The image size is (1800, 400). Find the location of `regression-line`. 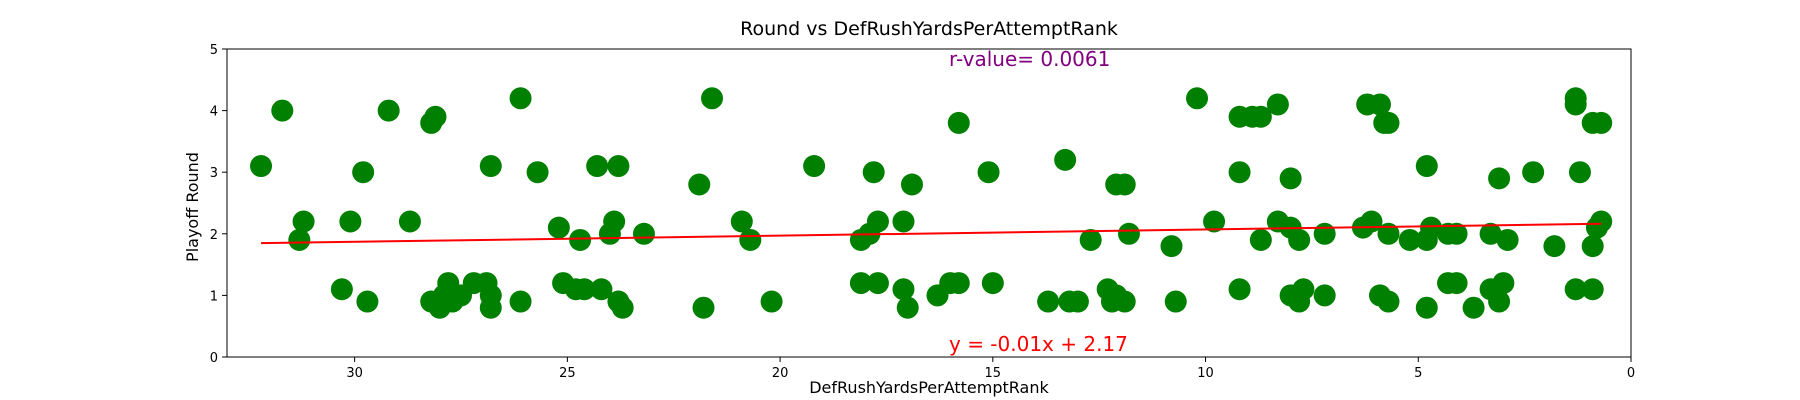

regression-line is located at coordinates (931, 233).